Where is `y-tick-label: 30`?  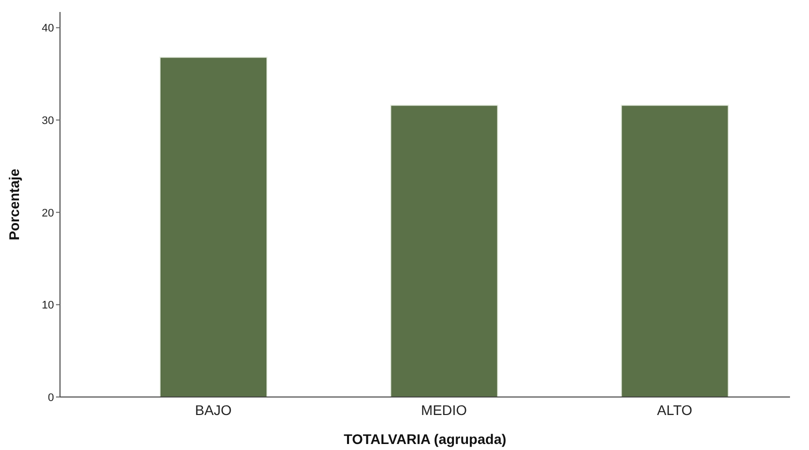
y-tick-label: 30 is located at coordinates (48, 120).